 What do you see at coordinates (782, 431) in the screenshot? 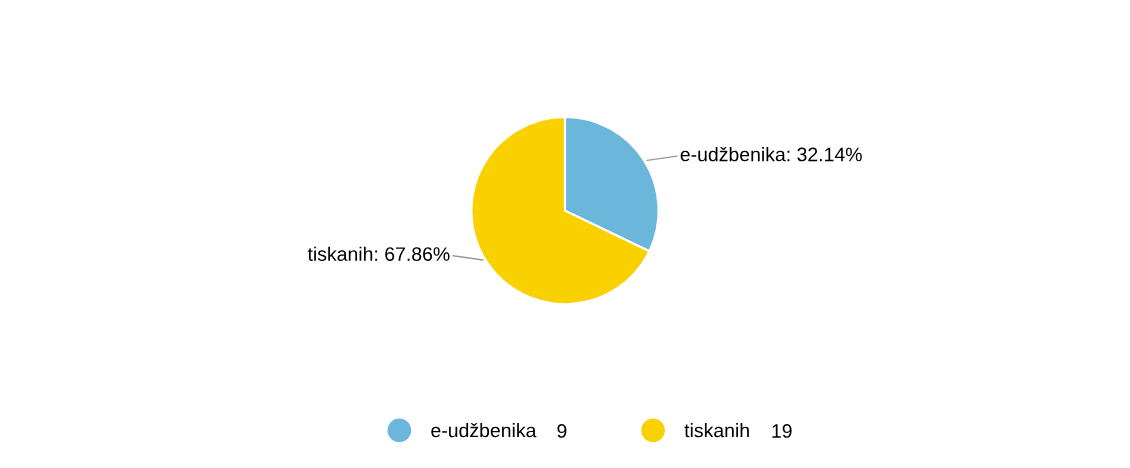
I see `text: 19` at bounding box center [782, 431].